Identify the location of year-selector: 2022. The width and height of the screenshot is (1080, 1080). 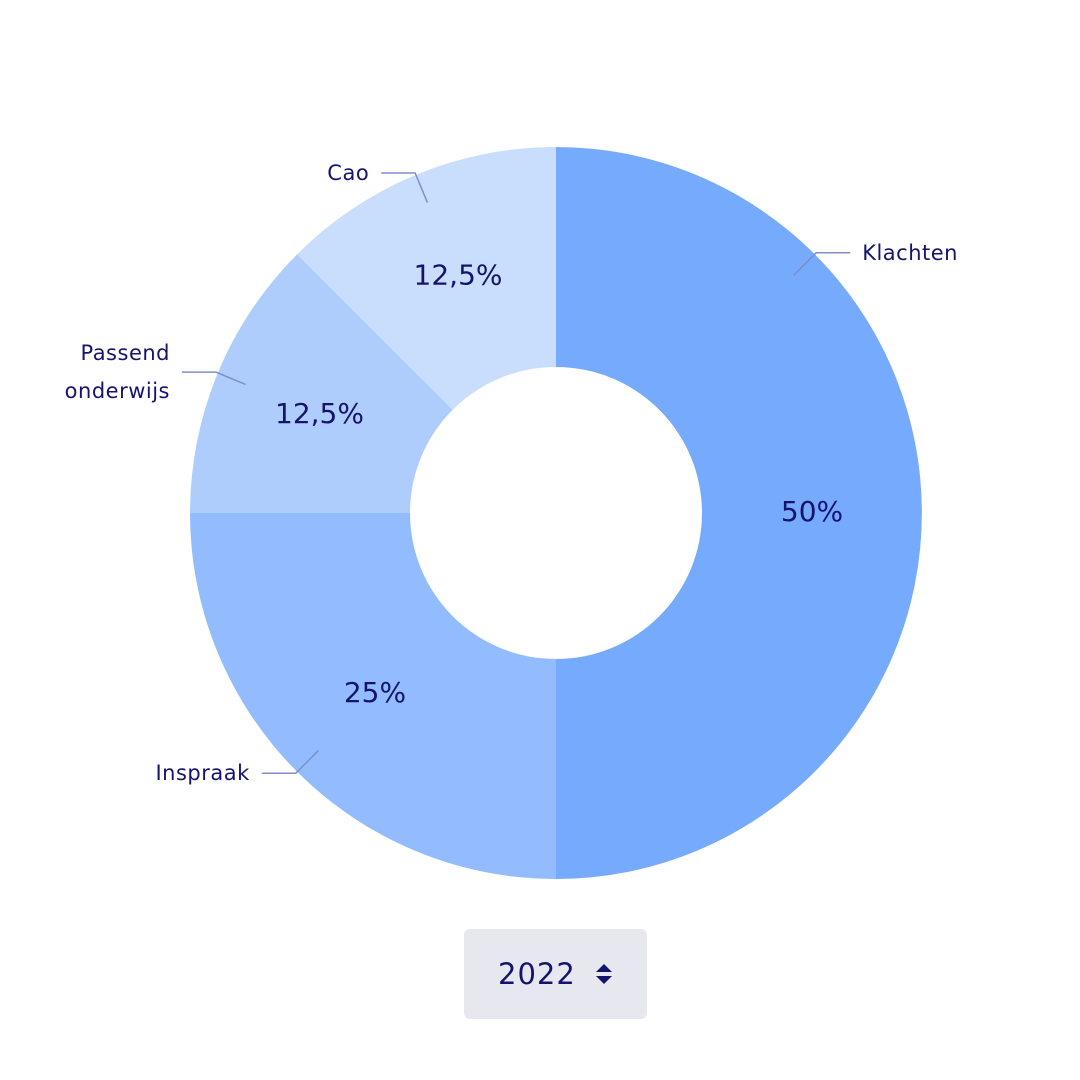
(555, 974).